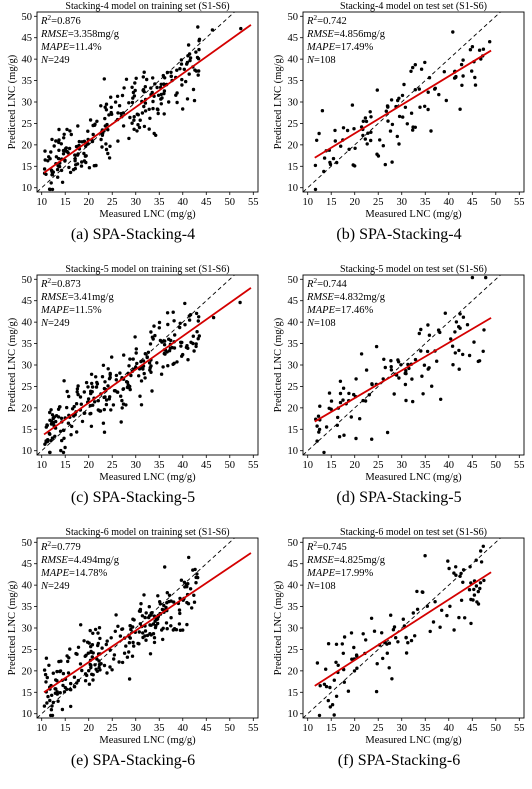 Image resolution: width=532 pixels, height=789 pixels. I want to click on y-tick-label: 15, so click(293, 430).